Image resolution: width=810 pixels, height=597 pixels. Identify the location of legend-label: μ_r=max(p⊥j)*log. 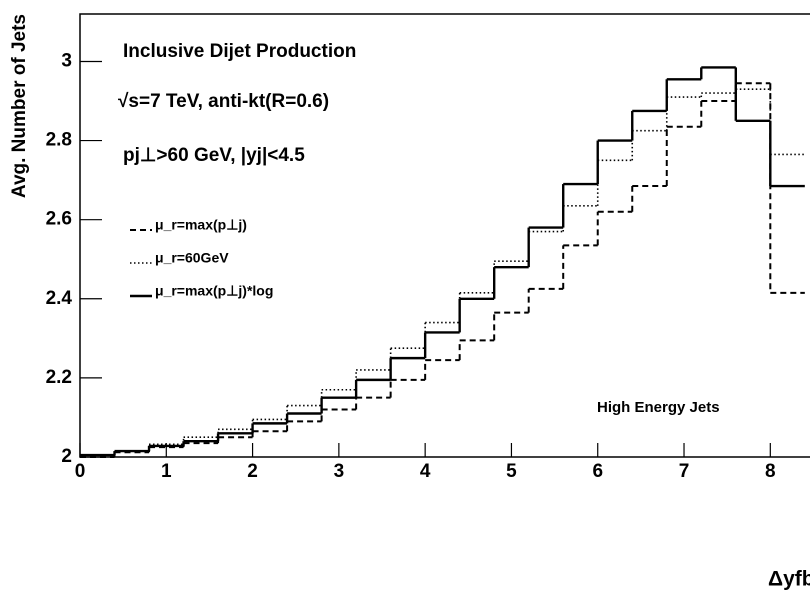
(214, 291).